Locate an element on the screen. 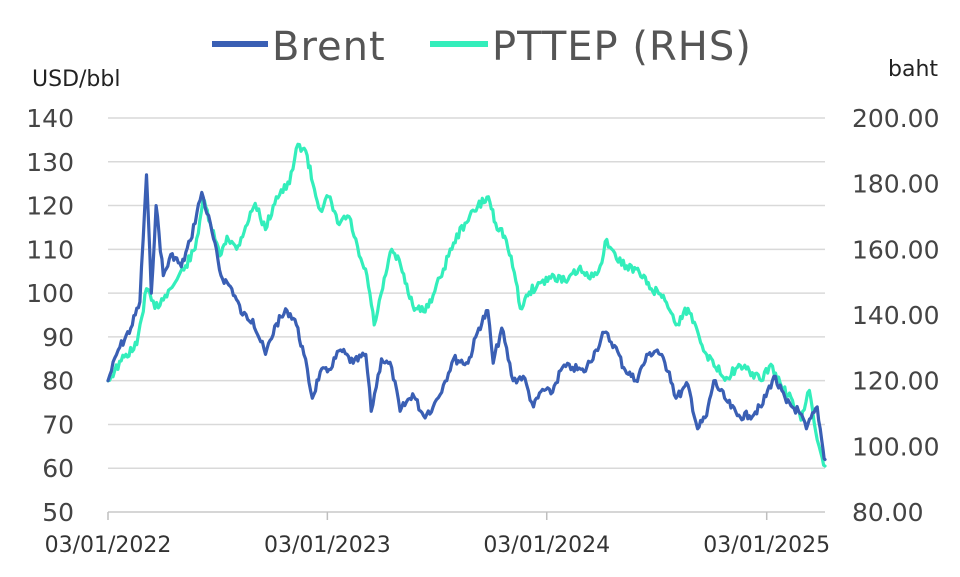 Image resolution: width=960 pixels, height=577 pixels. legend: Brent PTTEP (RHS) is located at coordinates (482, 47).